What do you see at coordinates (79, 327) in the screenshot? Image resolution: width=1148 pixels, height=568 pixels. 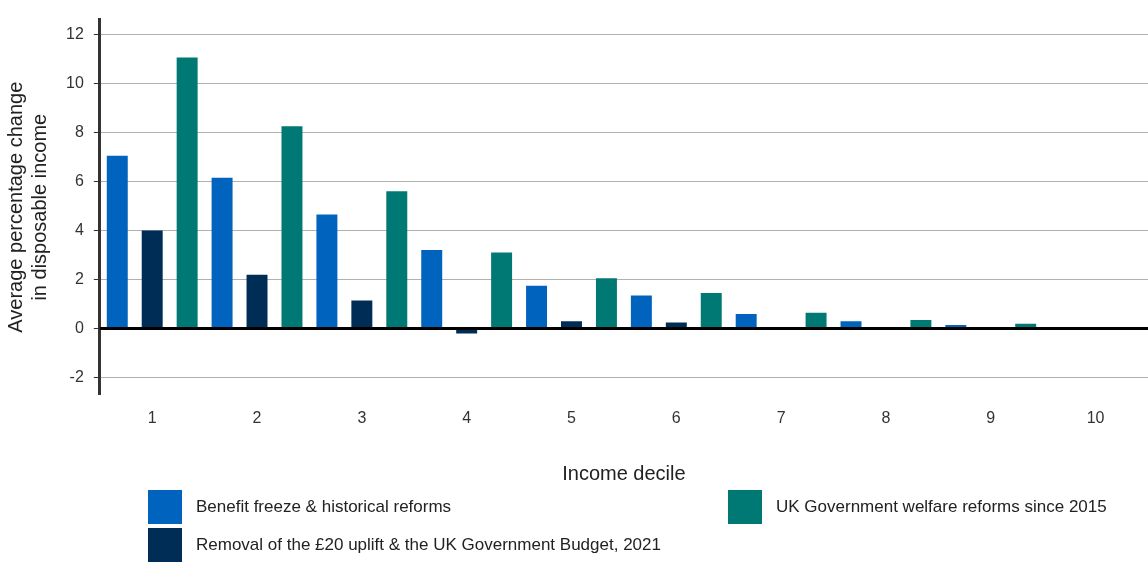 I see `y-tick-label: 0` at bounding box center [79, 327].